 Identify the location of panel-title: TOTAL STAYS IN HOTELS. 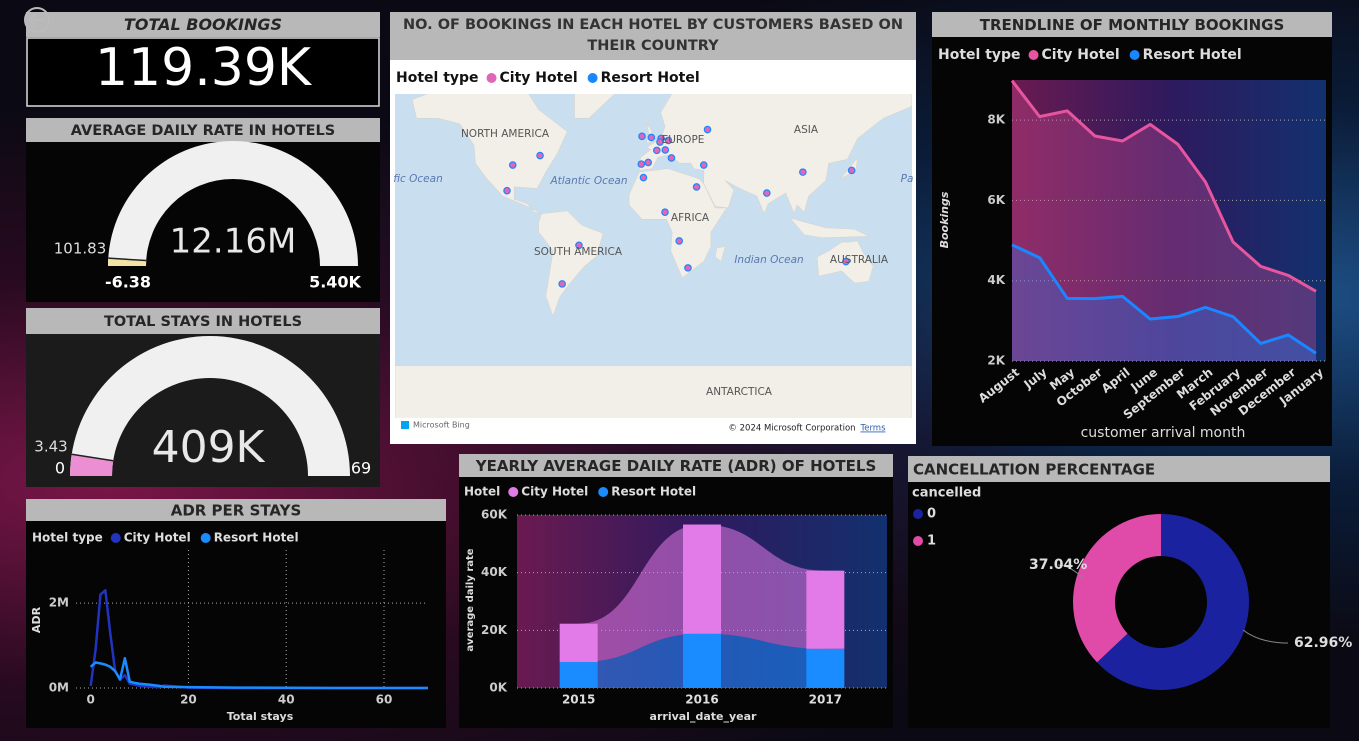
(203, 322).